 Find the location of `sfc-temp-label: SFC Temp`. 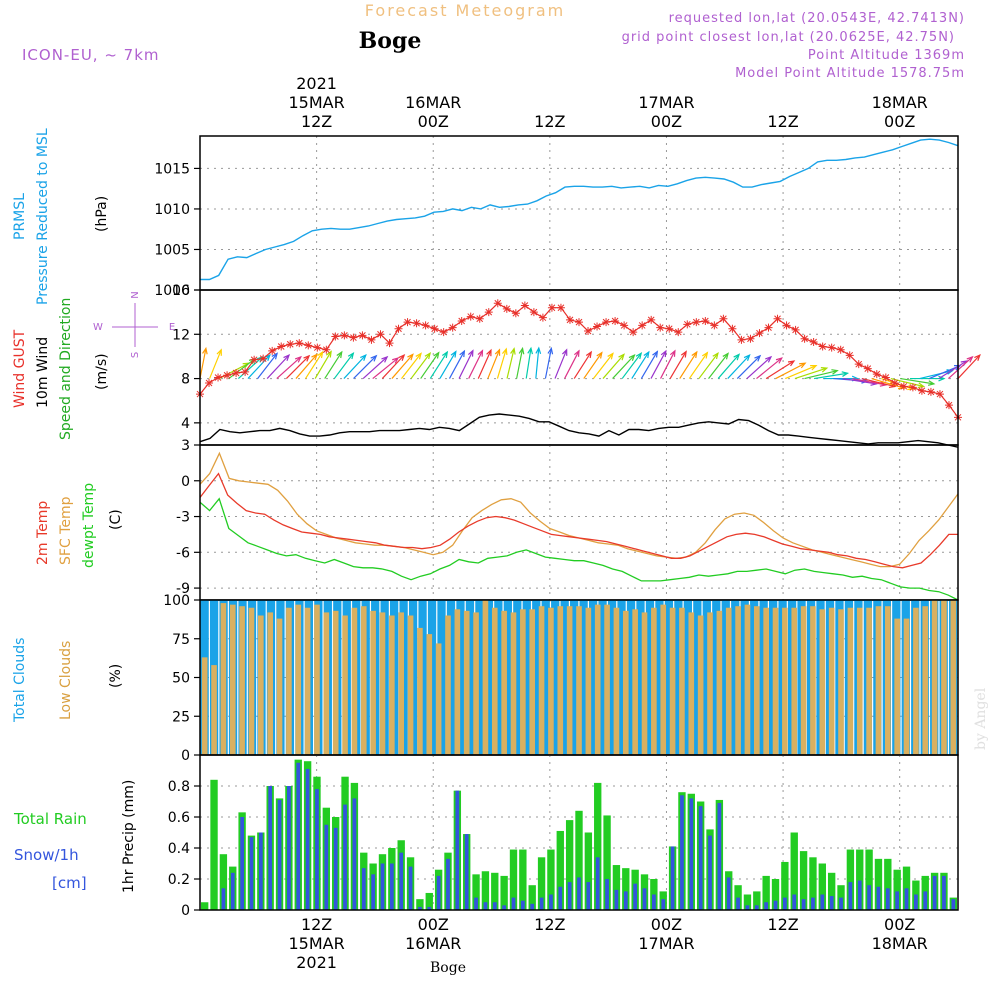

sfc-temp-label: SFC Temp is located at coordinates (66, 530).